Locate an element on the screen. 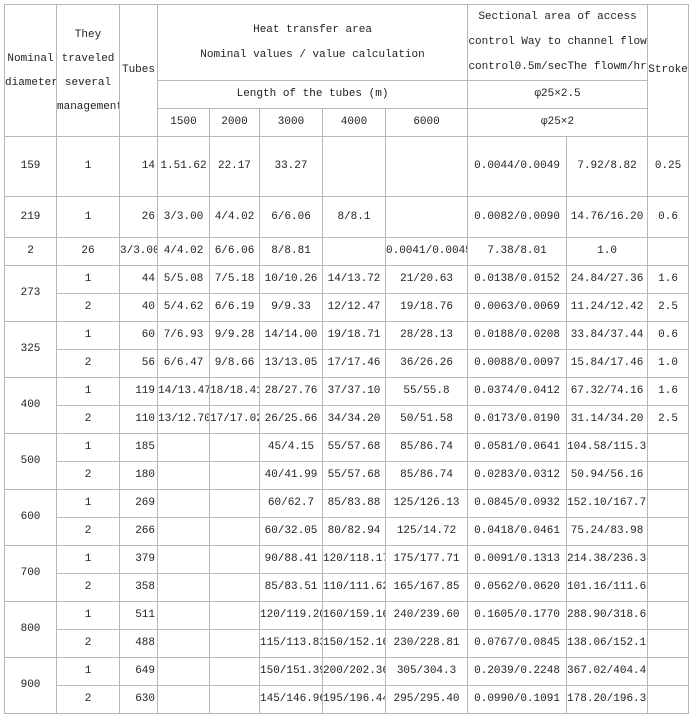 The height and width of the screenshot is (719, 690). data-cell: 8/8.1 is located at coordinates (354, 217).